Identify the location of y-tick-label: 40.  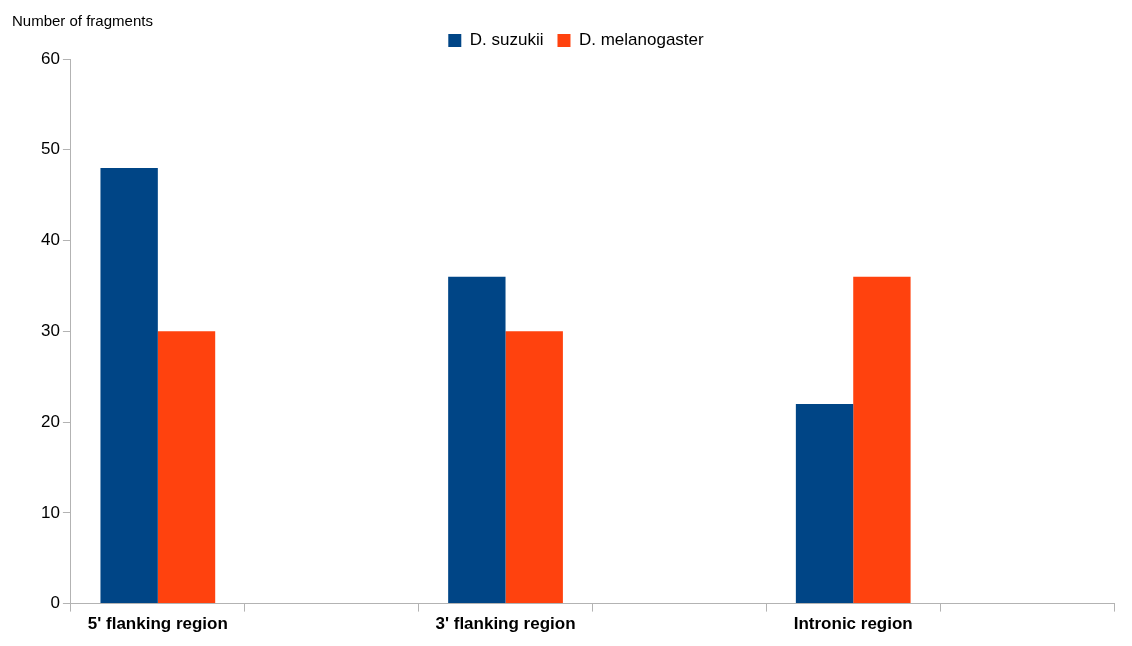
(50, 240).